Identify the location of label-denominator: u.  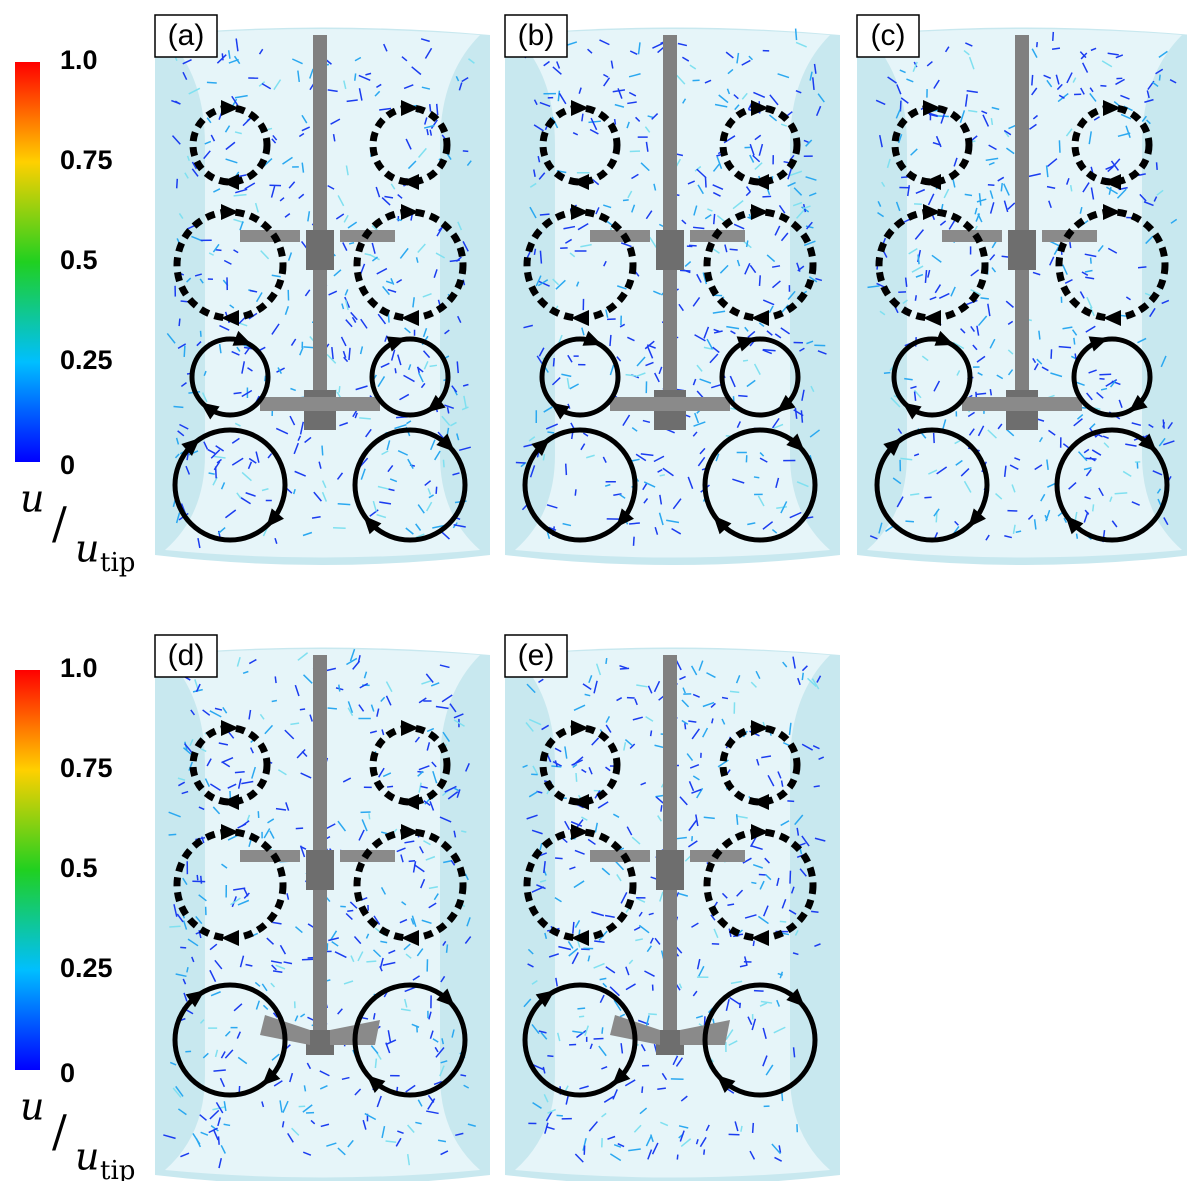
(87, 549).